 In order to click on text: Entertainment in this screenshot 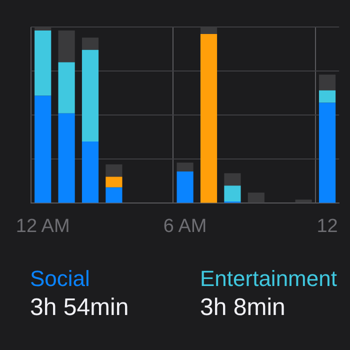, I will do `click(269, 279)`.